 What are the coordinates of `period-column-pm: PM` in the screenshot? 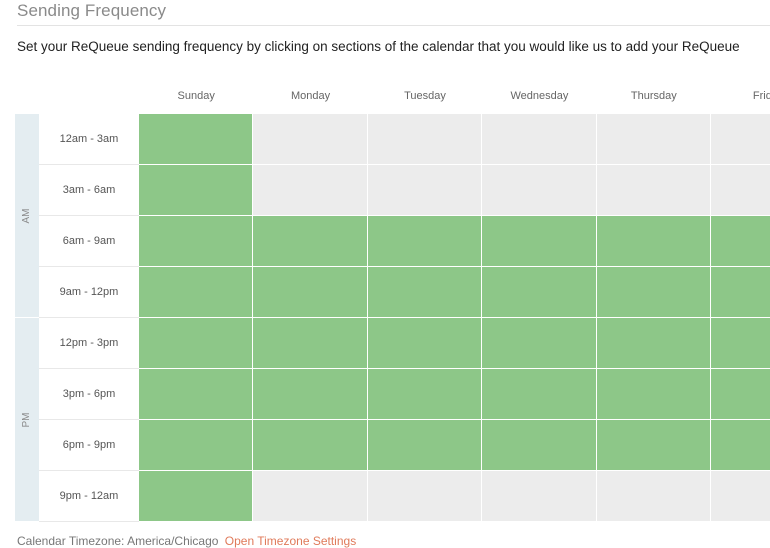 It's located at (27, 419).